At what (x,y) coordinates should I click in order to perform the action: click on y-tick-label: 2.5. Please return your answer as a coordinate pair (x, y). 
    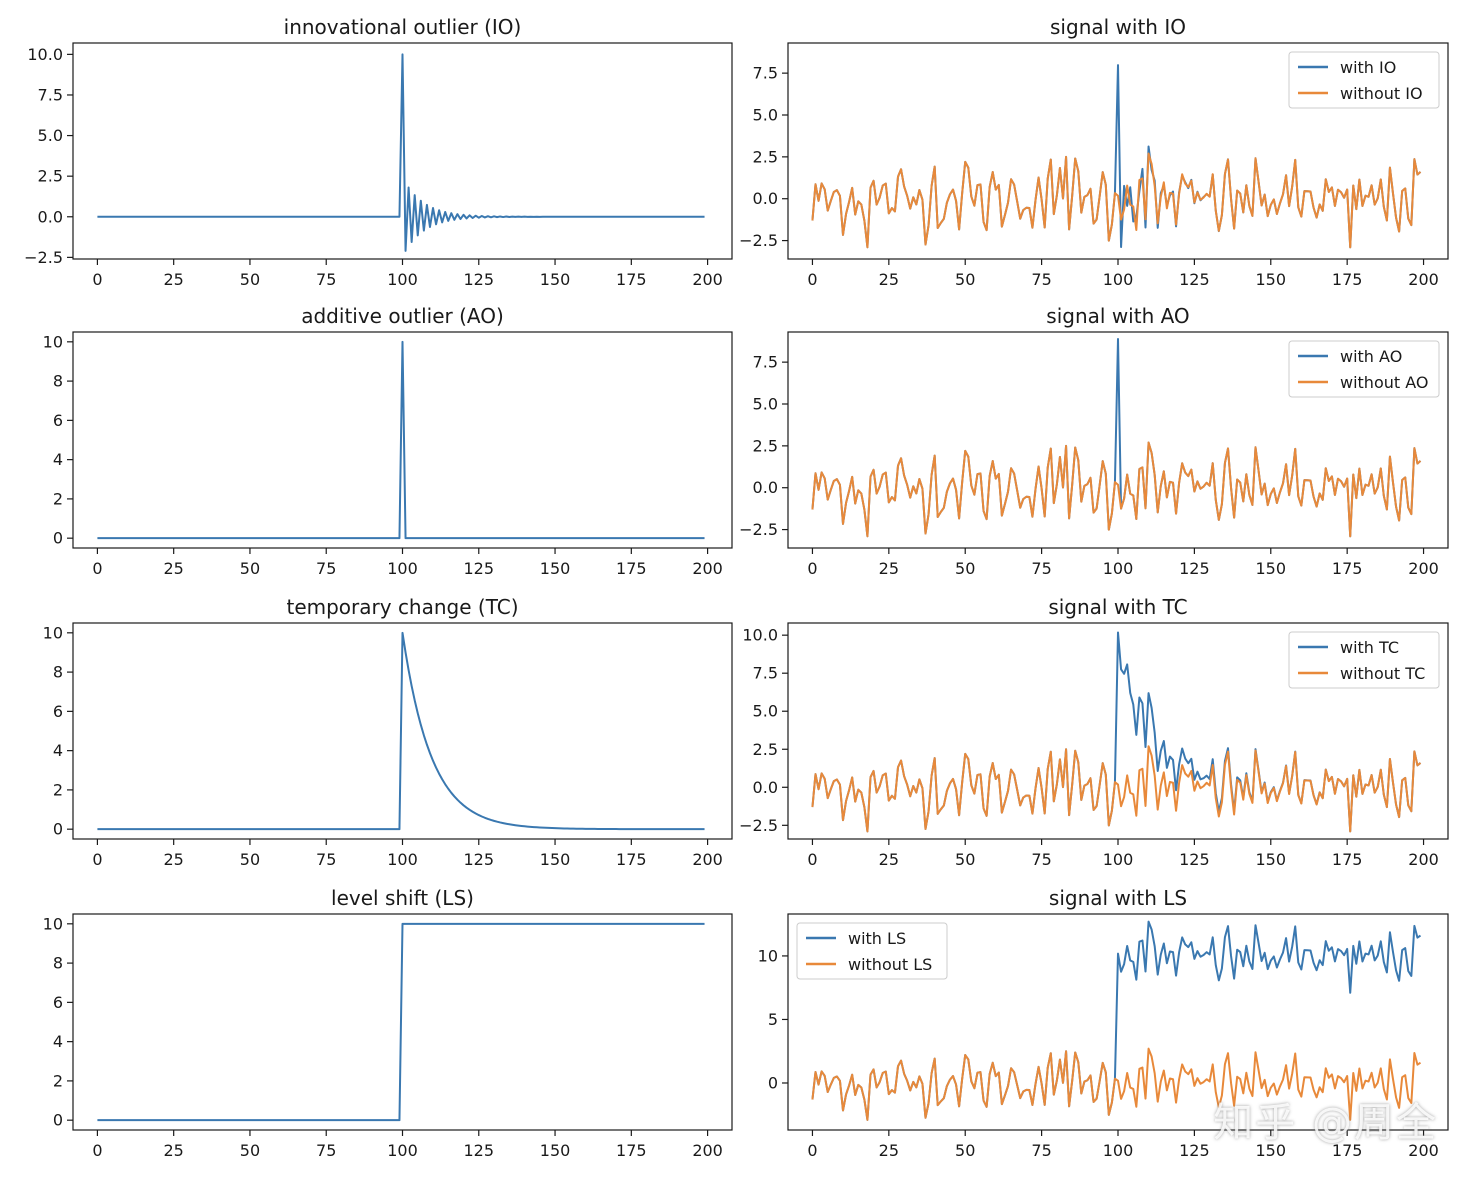
    Looking at the image, I should click on (765, 749).